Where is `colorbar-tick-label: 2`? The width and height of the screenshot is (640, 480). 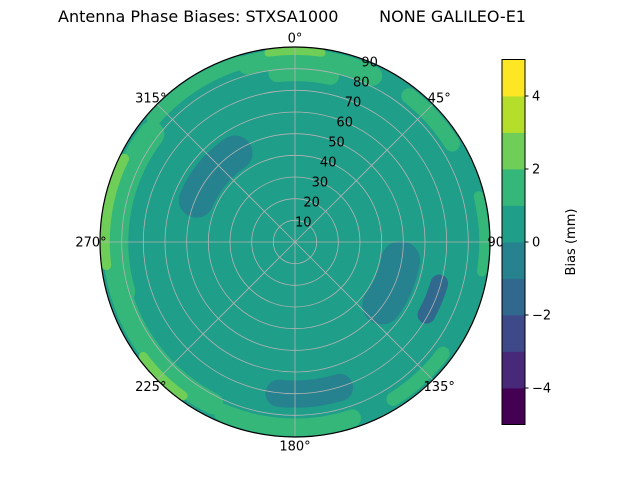
colorbar-tick-label: 2 is located at coordinates (536, 170).